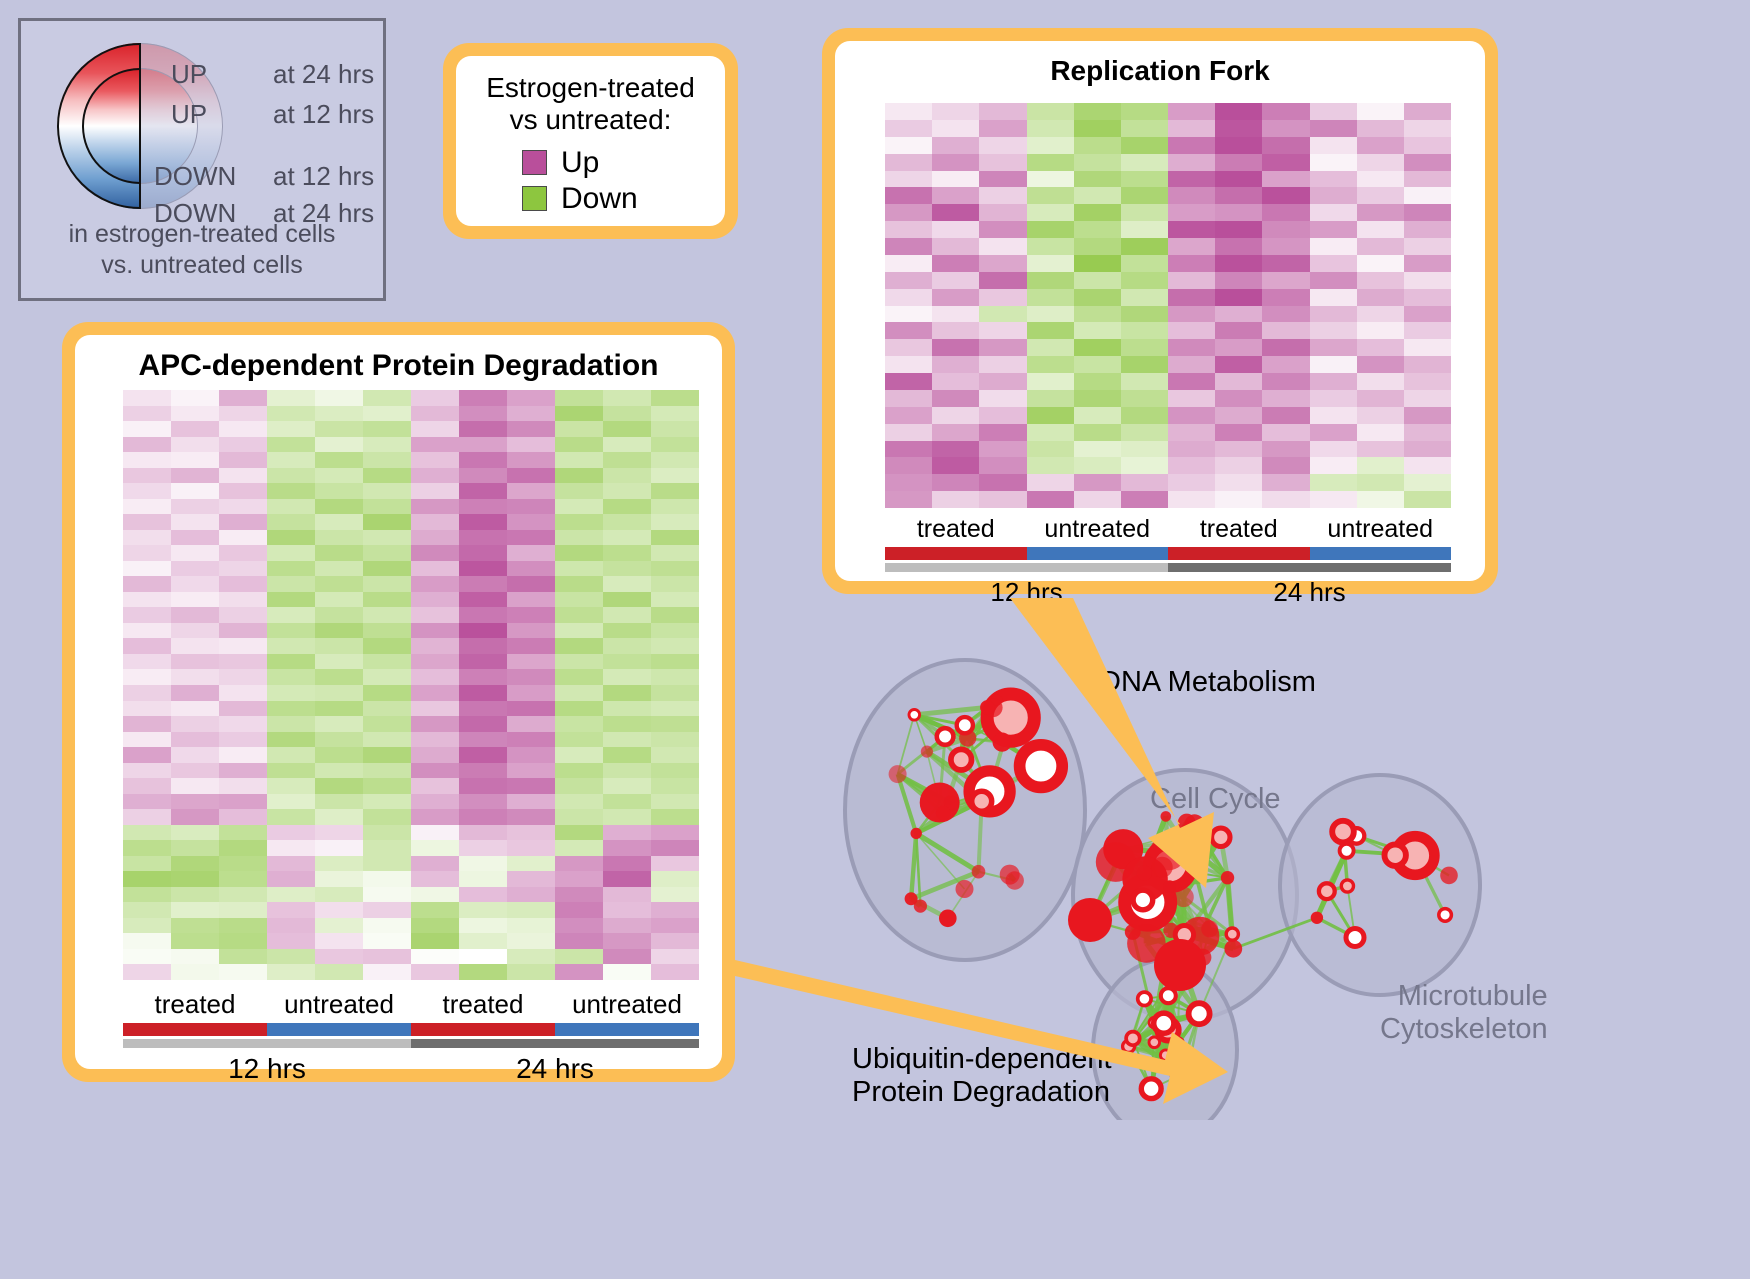 Image resolution: width=1750 pixels, height=1279 pixels. I want to click on network-edge, so click(1275, 933).